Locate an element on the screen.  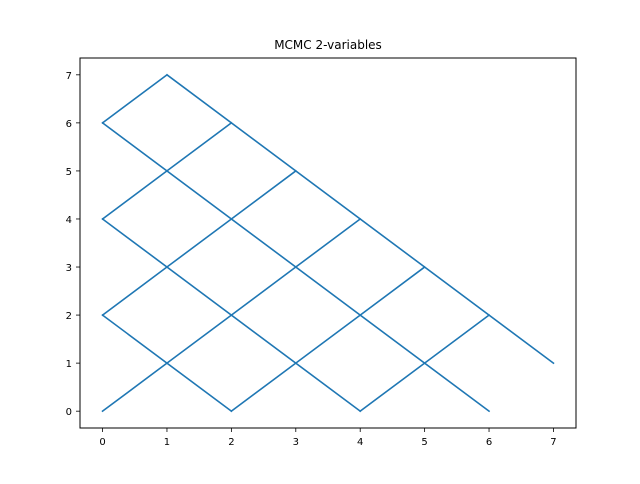
y-tick-label: 2 is located at coordinates (69, 316).